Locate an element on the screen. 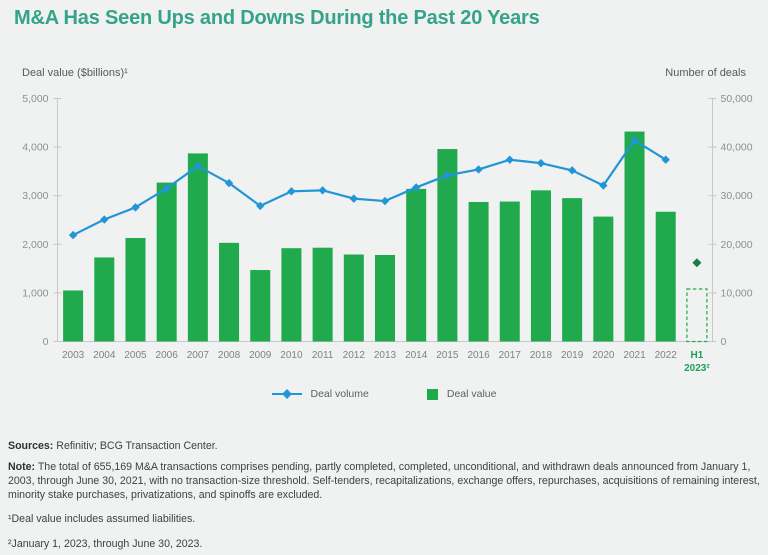  svg-text: 2017 is located at coordinates (510, 355).